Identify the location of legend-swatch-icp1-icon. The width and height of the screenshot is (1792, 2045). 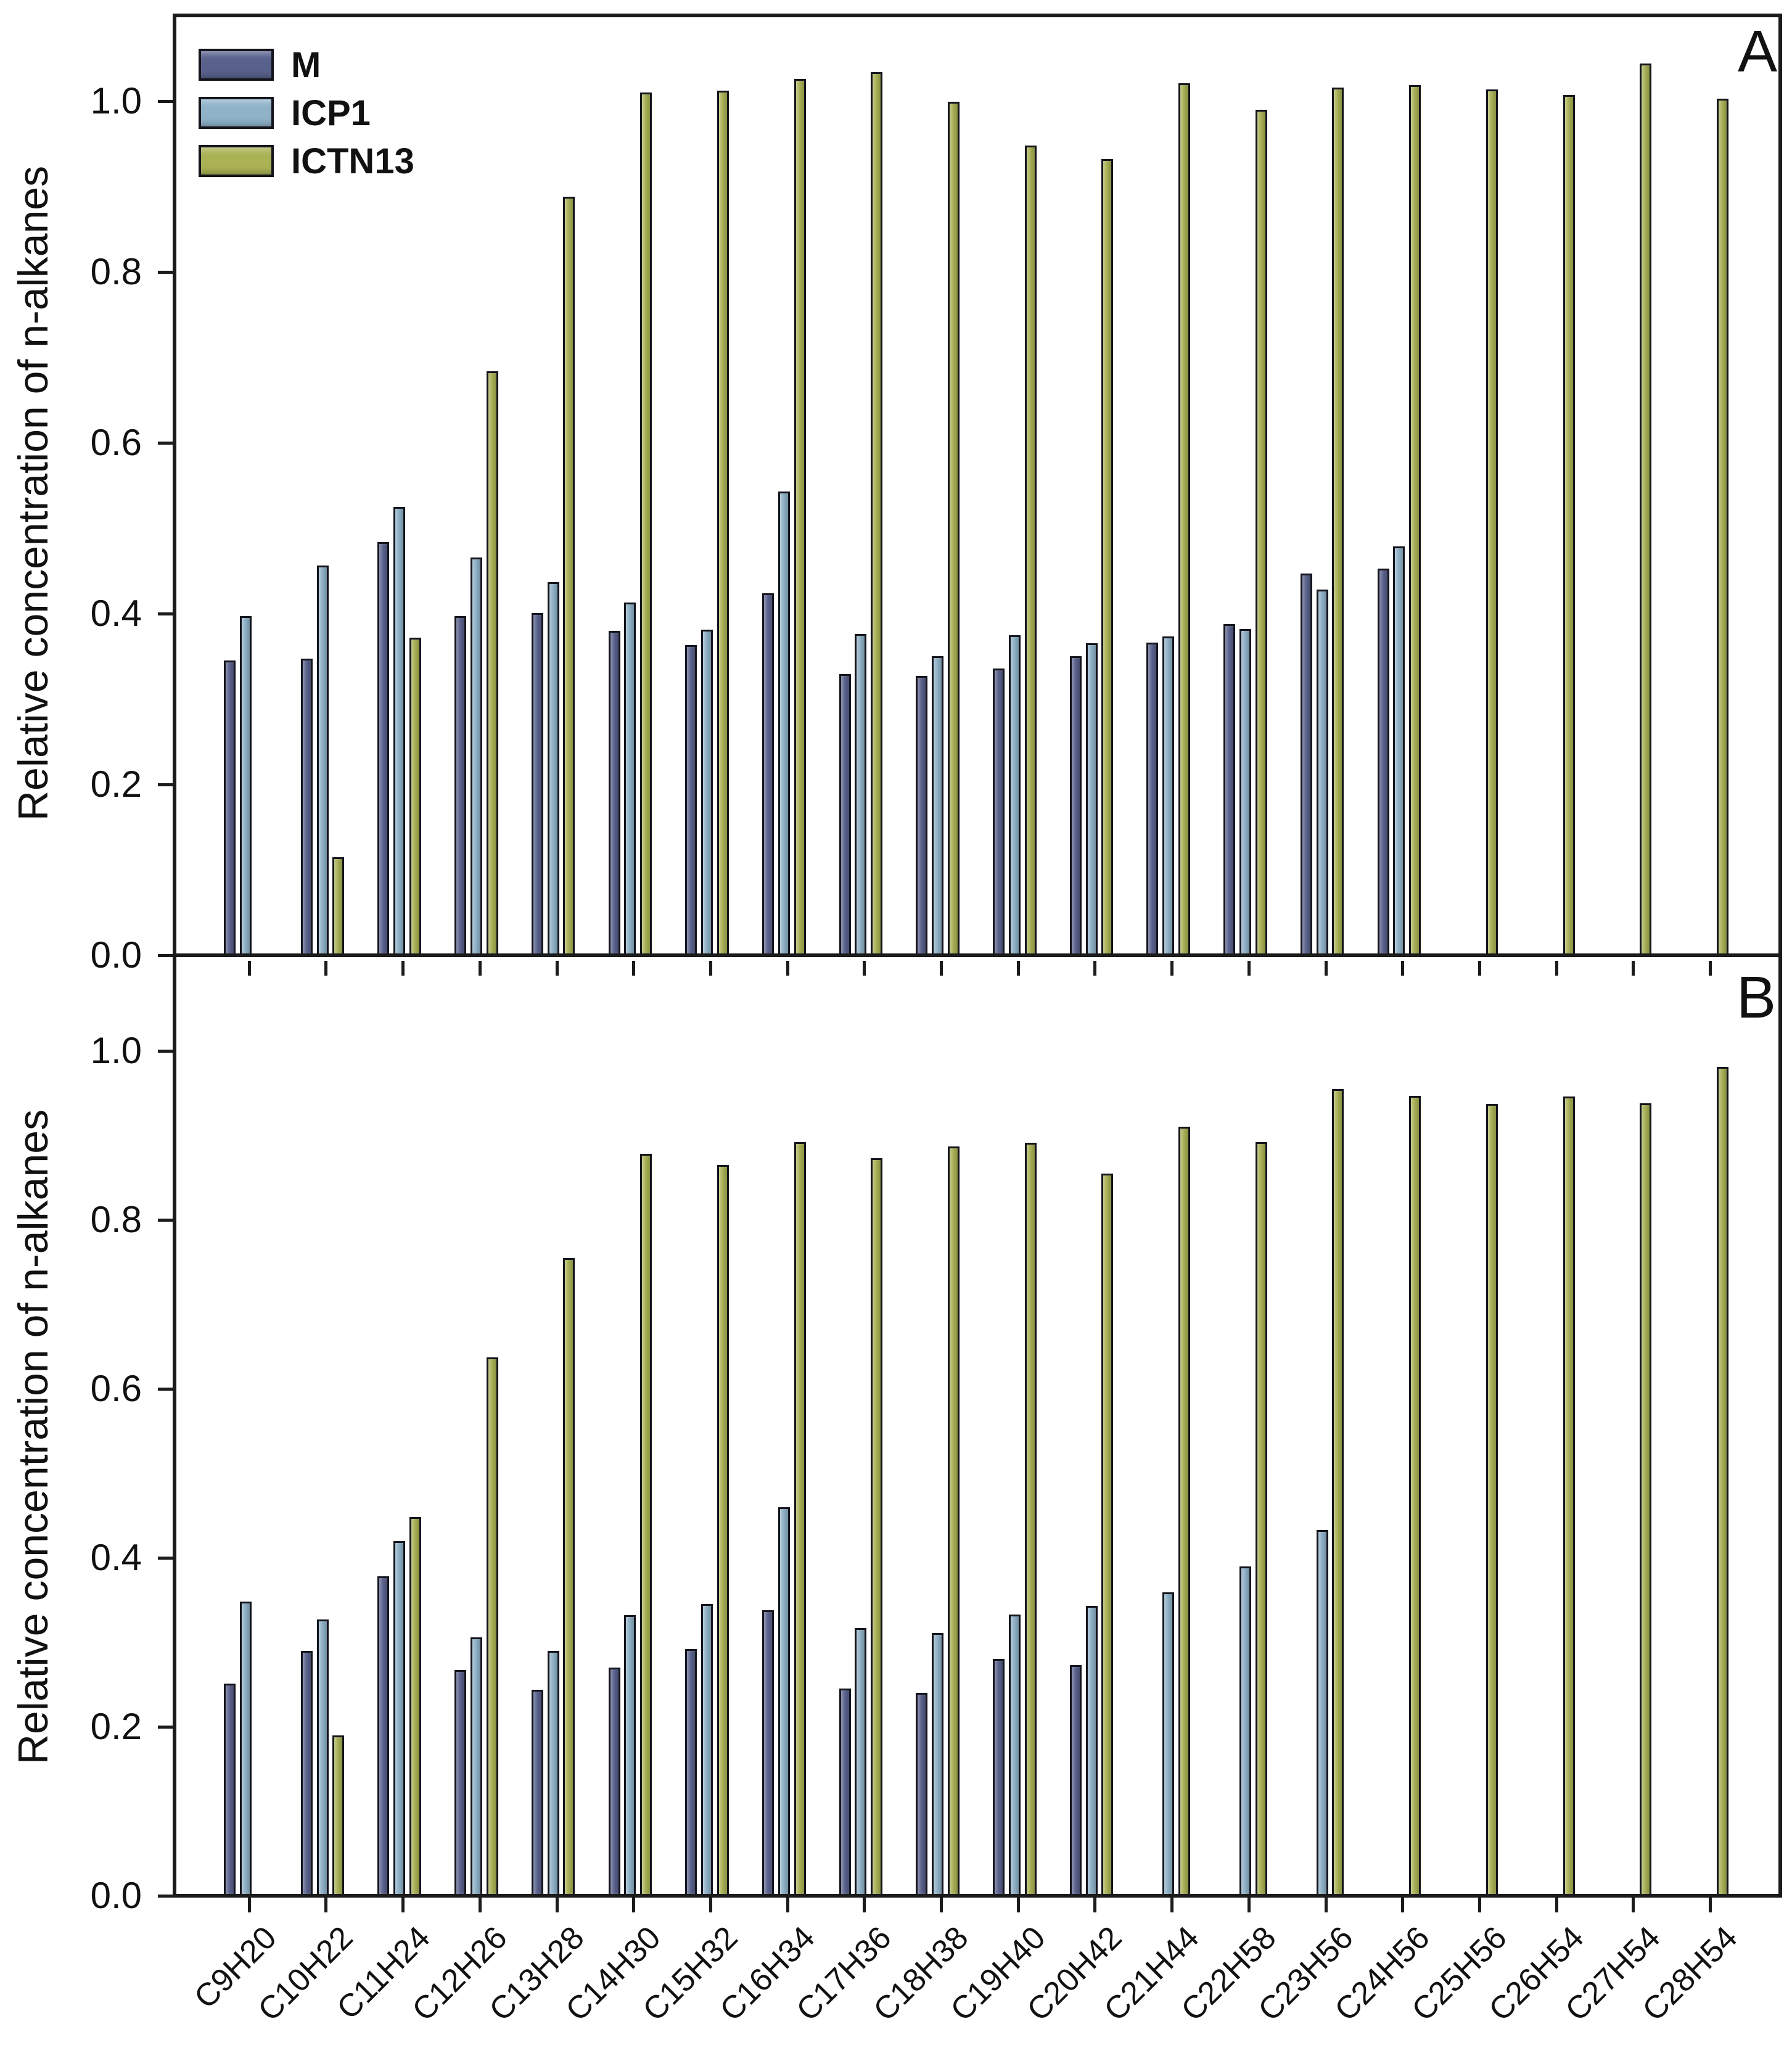
(237, 113).